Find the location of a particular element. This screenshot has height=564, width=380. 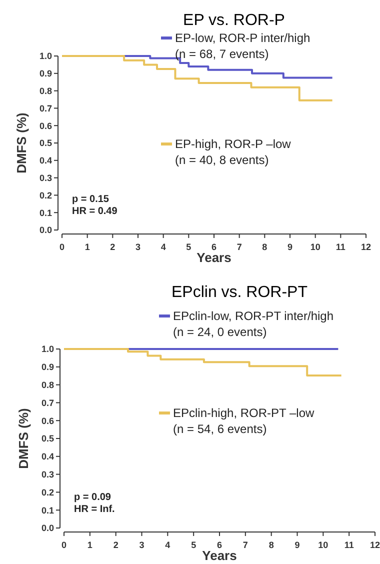

chart-title: EP vs. ROR-P is located at coordinates (234, 20).